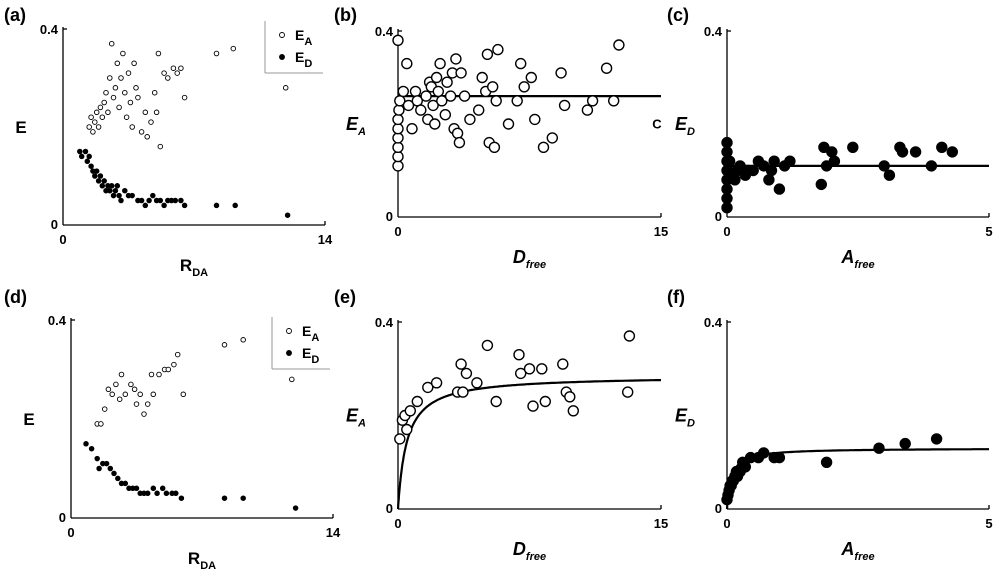  Describe the element at coordinates (529, 551) in the screenshot. I see `x-axis-label: Dfree` at that location.